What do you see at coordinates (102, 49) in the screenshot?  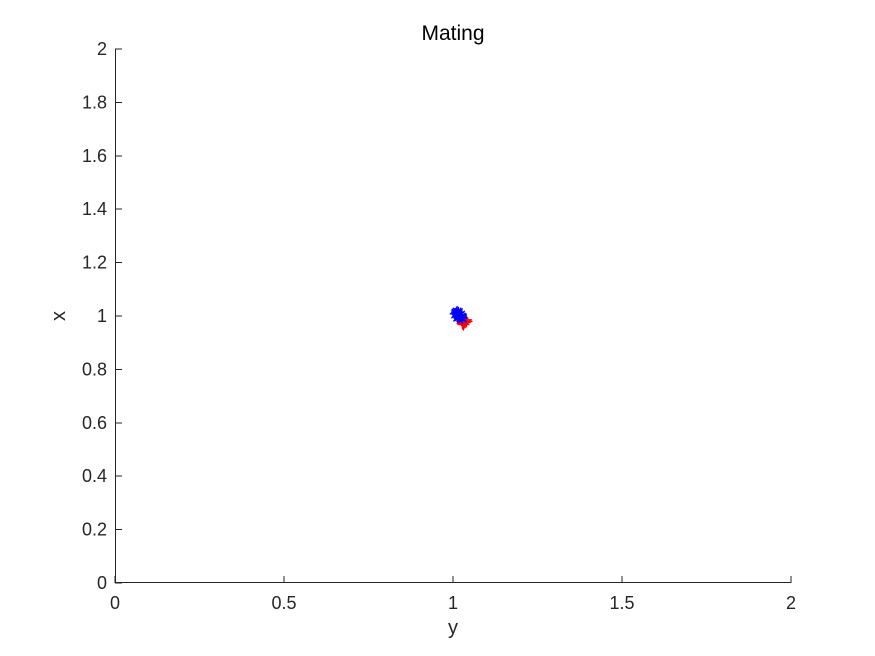 I see `y-tick-label: 2` at bounding box center [102, 49].